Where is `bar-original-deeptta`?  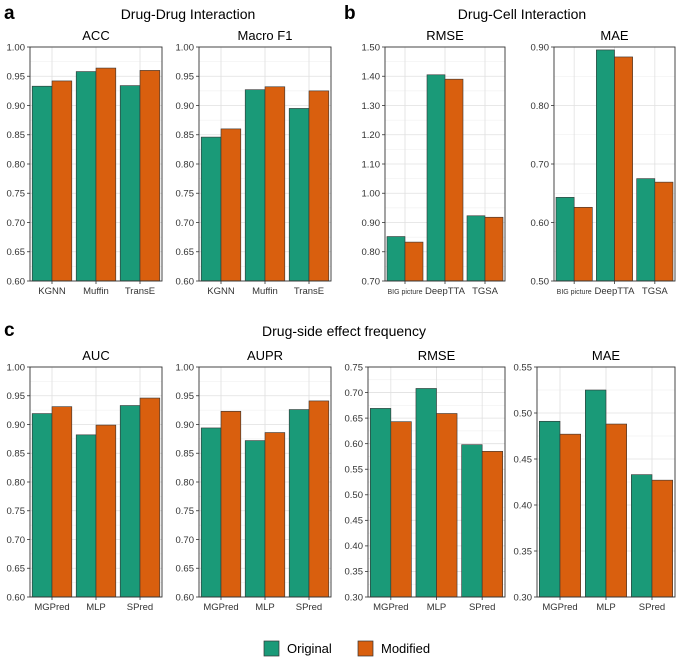 bar-original-deeptta is located at coordinates (605, 165).